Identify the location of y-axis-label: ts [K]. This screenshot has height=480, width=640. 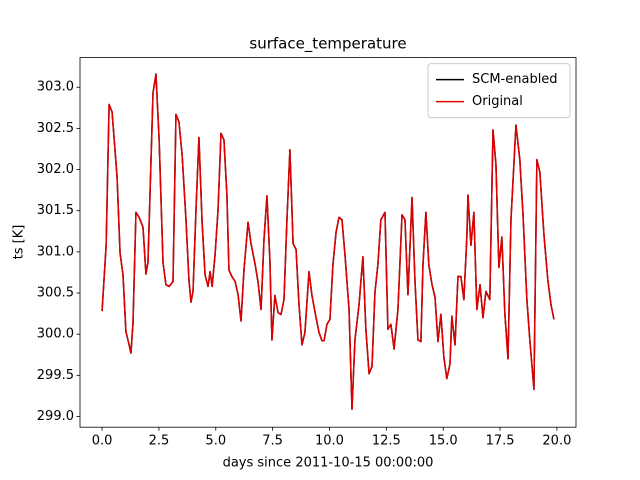
(19, 242).